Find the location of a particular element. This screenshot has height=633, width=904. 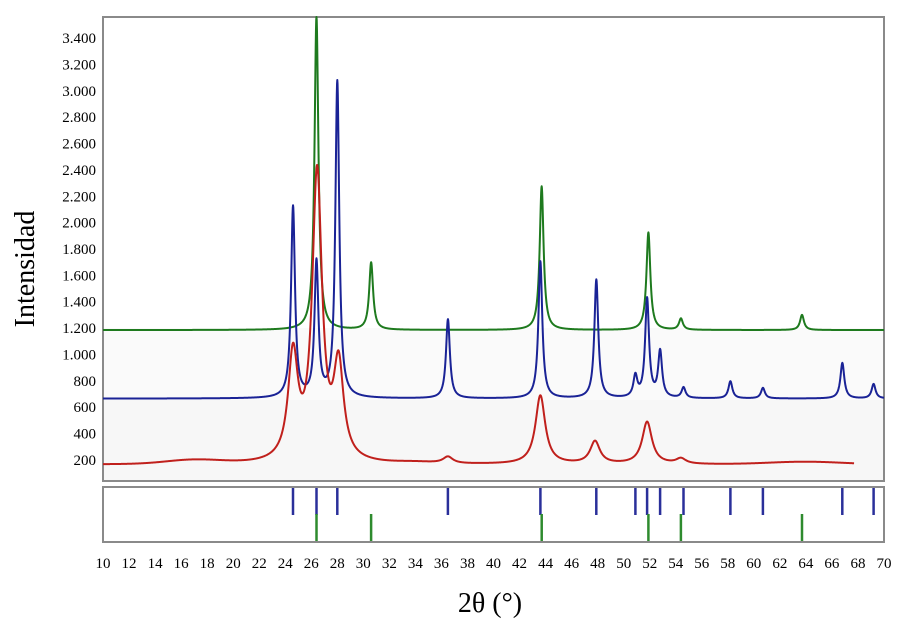

x-tick-label: 56 is located at coordinates (702, 564).